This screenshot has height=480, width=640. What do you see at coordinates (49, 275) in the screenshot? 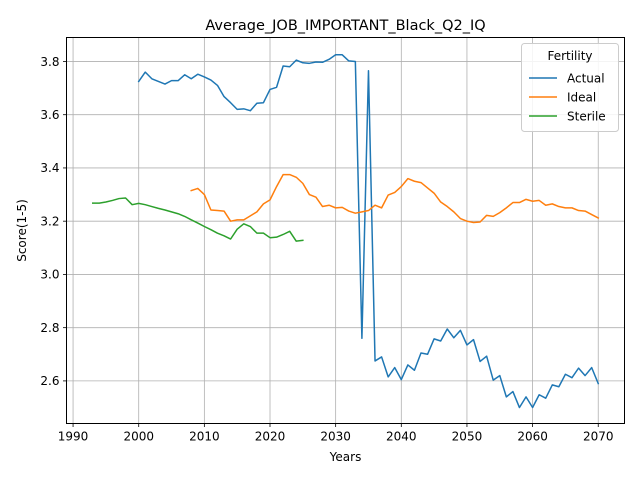
I see `y-tick-label: 3.0` at bounding box center [49, 275].